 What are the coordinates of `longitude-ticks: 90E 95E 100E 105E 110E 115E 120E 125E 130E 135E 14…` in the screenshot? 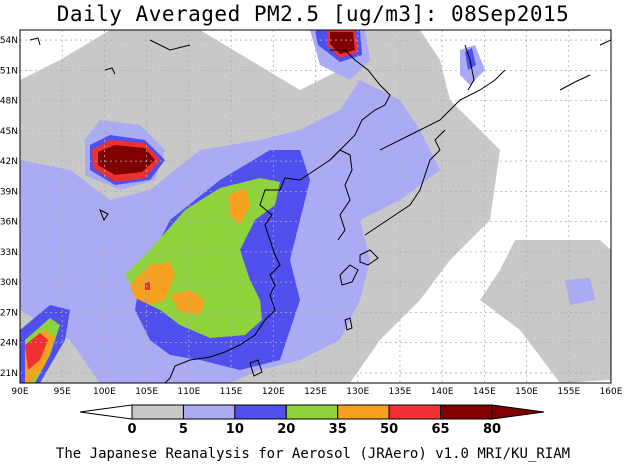 It's located at (316, 392).